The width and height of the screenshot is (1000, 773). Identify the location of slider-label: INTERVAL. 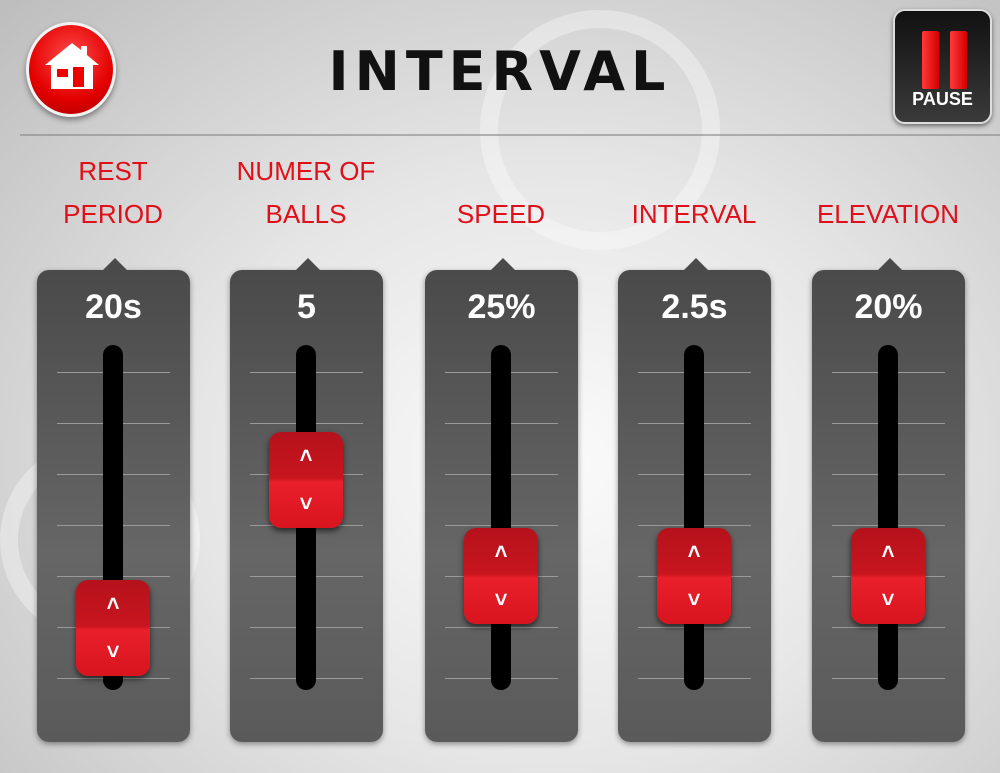
(694, 193).